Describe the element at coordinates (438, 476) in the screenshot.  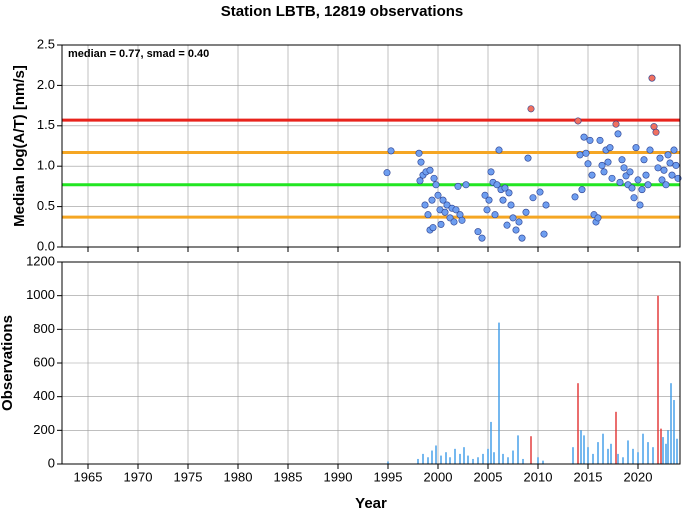
I see `x-tick-label: 2000` at that location.